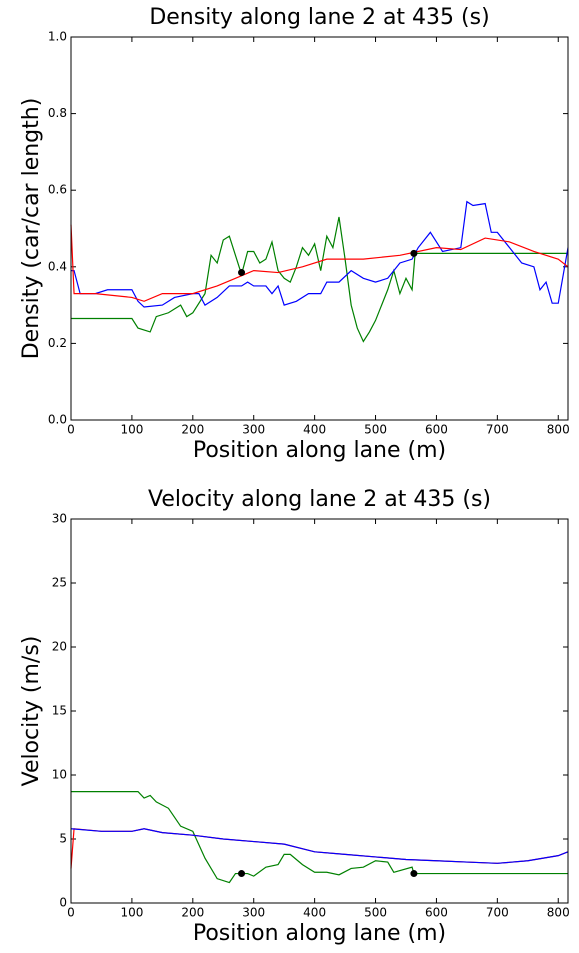  I want to click on y-tick-label: 25, so click(59, 583).